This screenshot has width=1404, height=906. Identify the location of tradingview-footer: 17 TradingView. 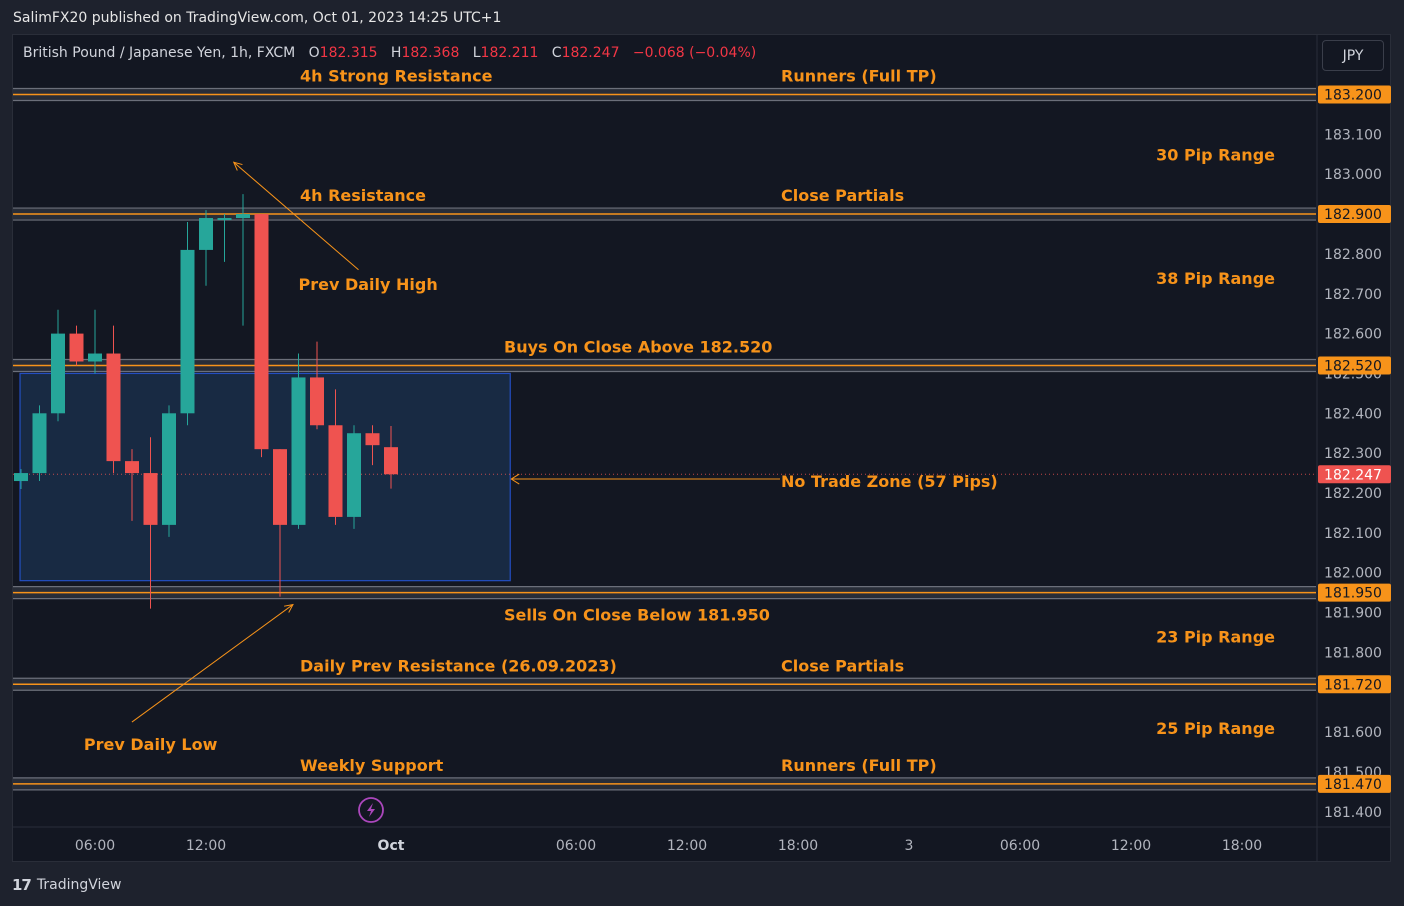
(66, 885).